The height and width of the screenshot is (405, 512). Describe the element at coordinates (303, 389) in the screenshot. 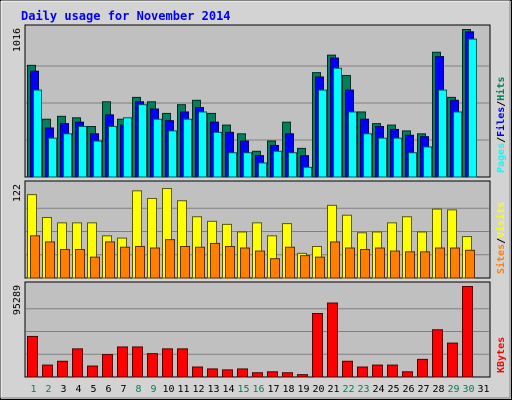

I see `day-label-19: 19` at that location.